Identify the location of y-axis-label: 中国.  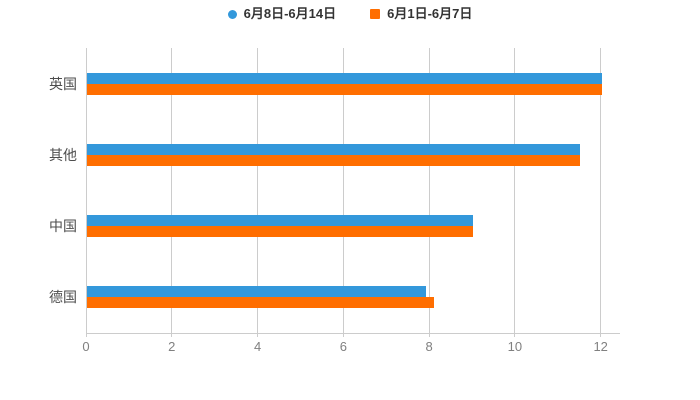
(63, 226).